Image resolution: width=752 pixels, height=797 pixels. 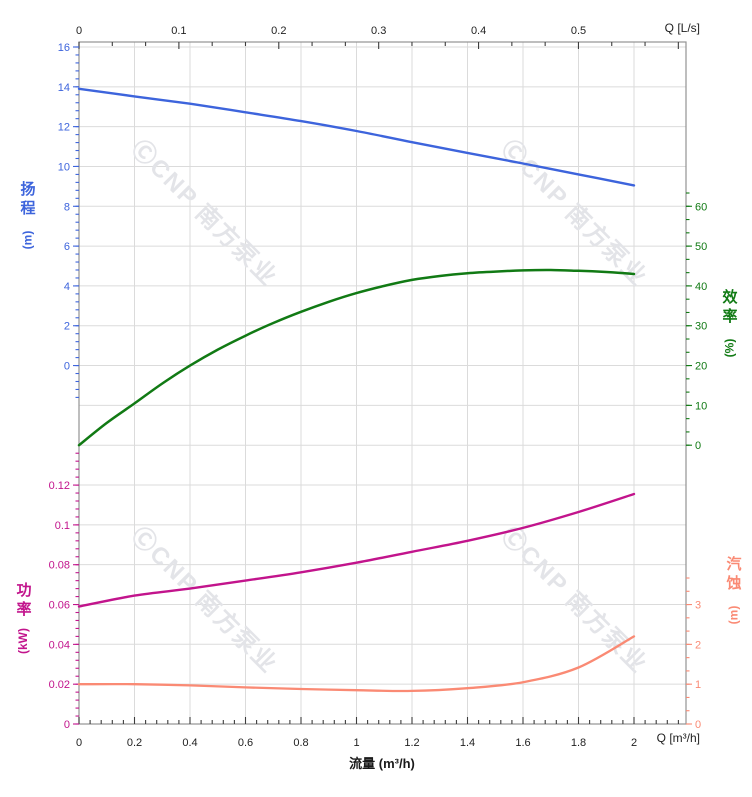 What do you see at coordinates (701, 287) in the screenshot?
I see `svg-text: 40` at bounding box center [701, 287].